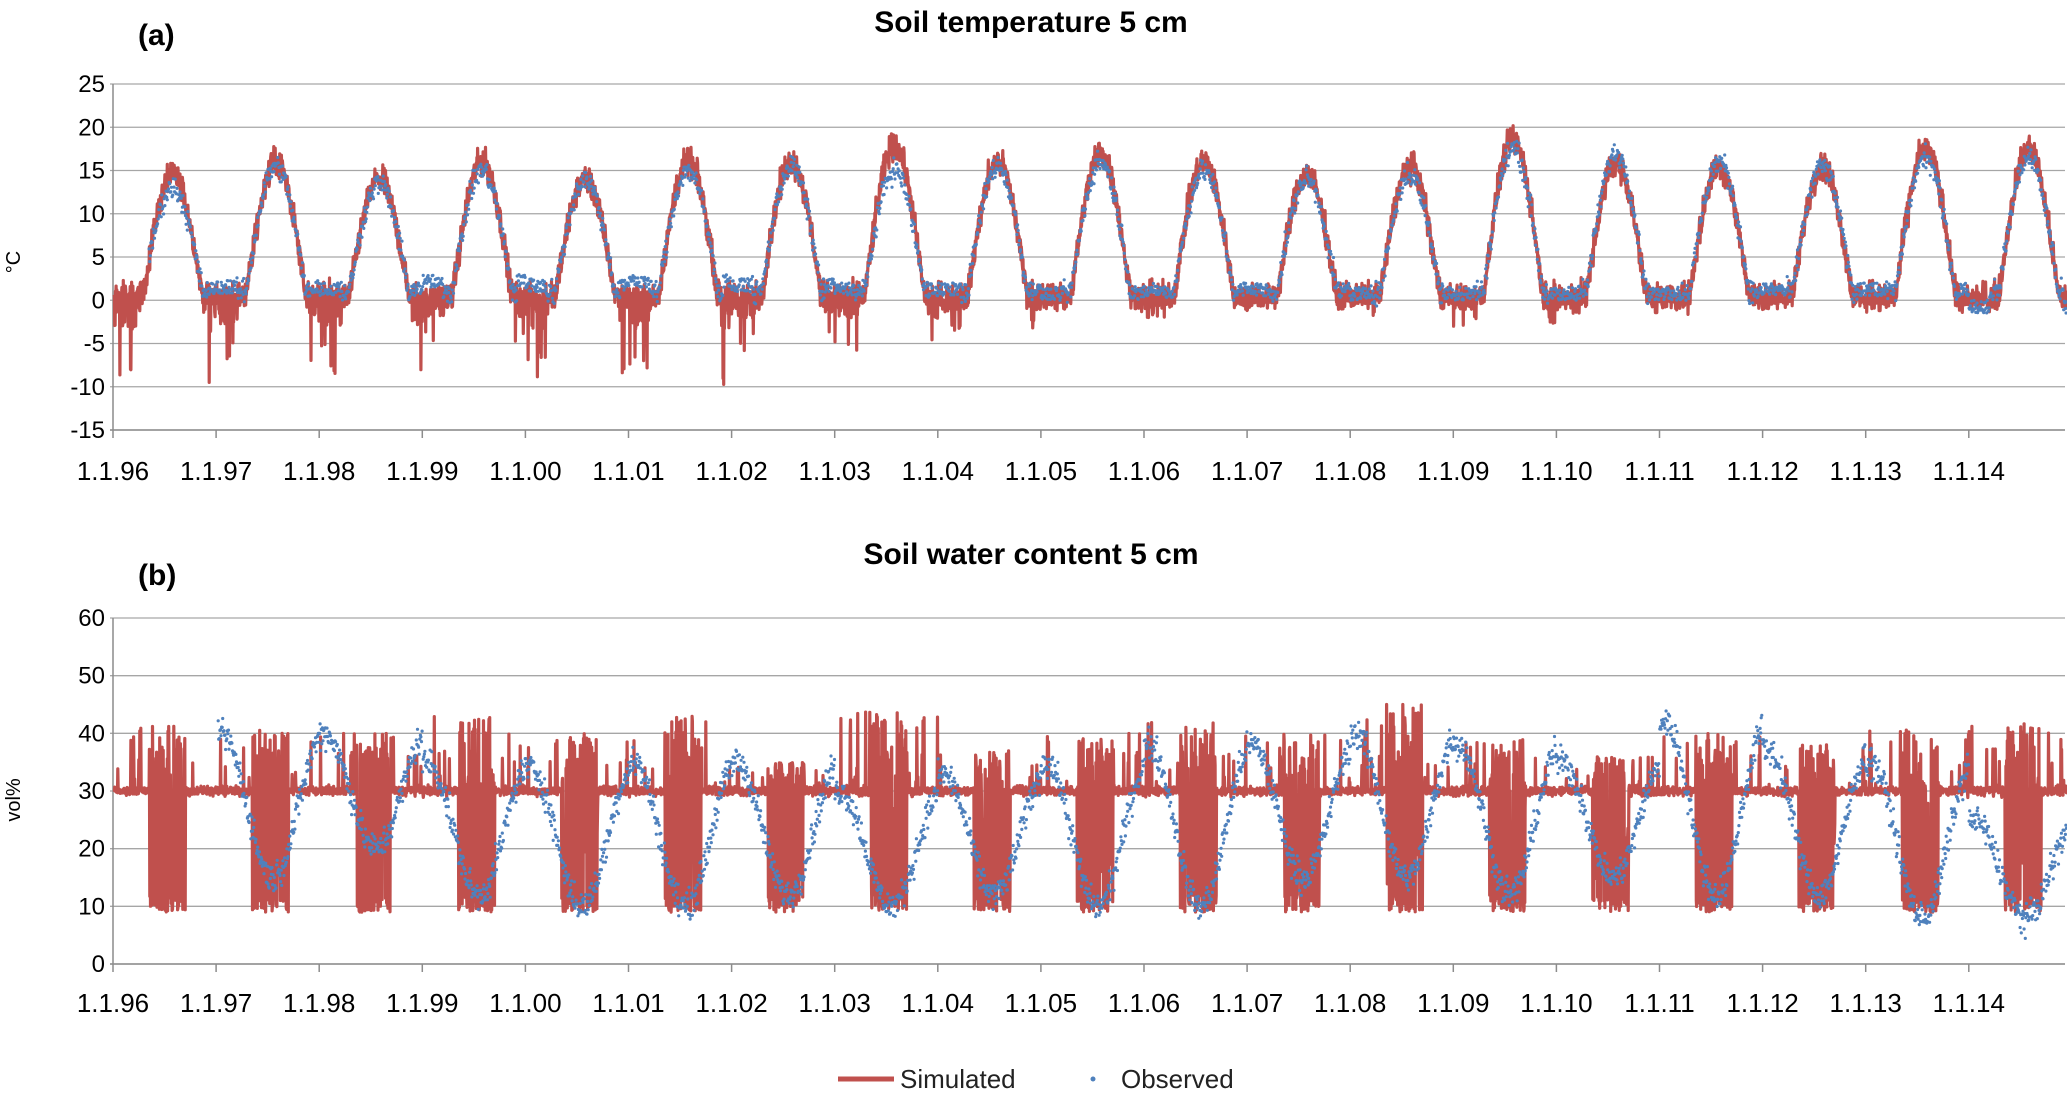 The image size is (2067, 1096). Describe the element at coordinates (216, 471) in the screenshot. I see `a-x-tick-label: 1.1.97` at that location.